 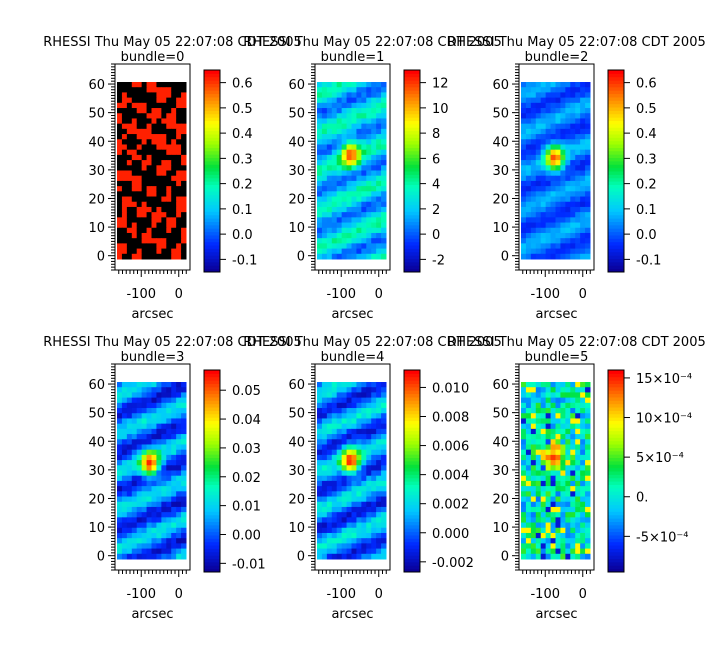 I want to click on x-tick-label: -100, so click(x=341, y=294).